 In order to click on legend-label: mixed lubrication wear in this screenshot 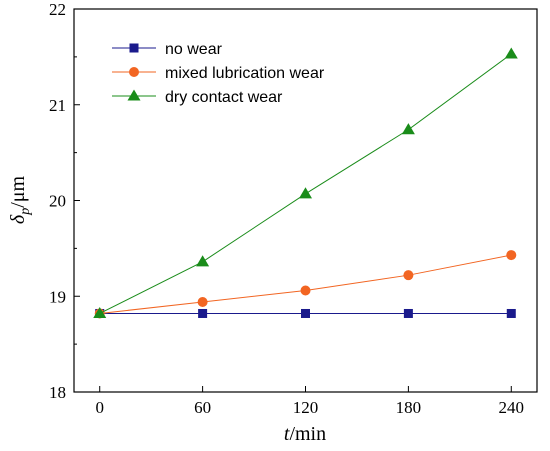, I will do `click(245, 73)`.